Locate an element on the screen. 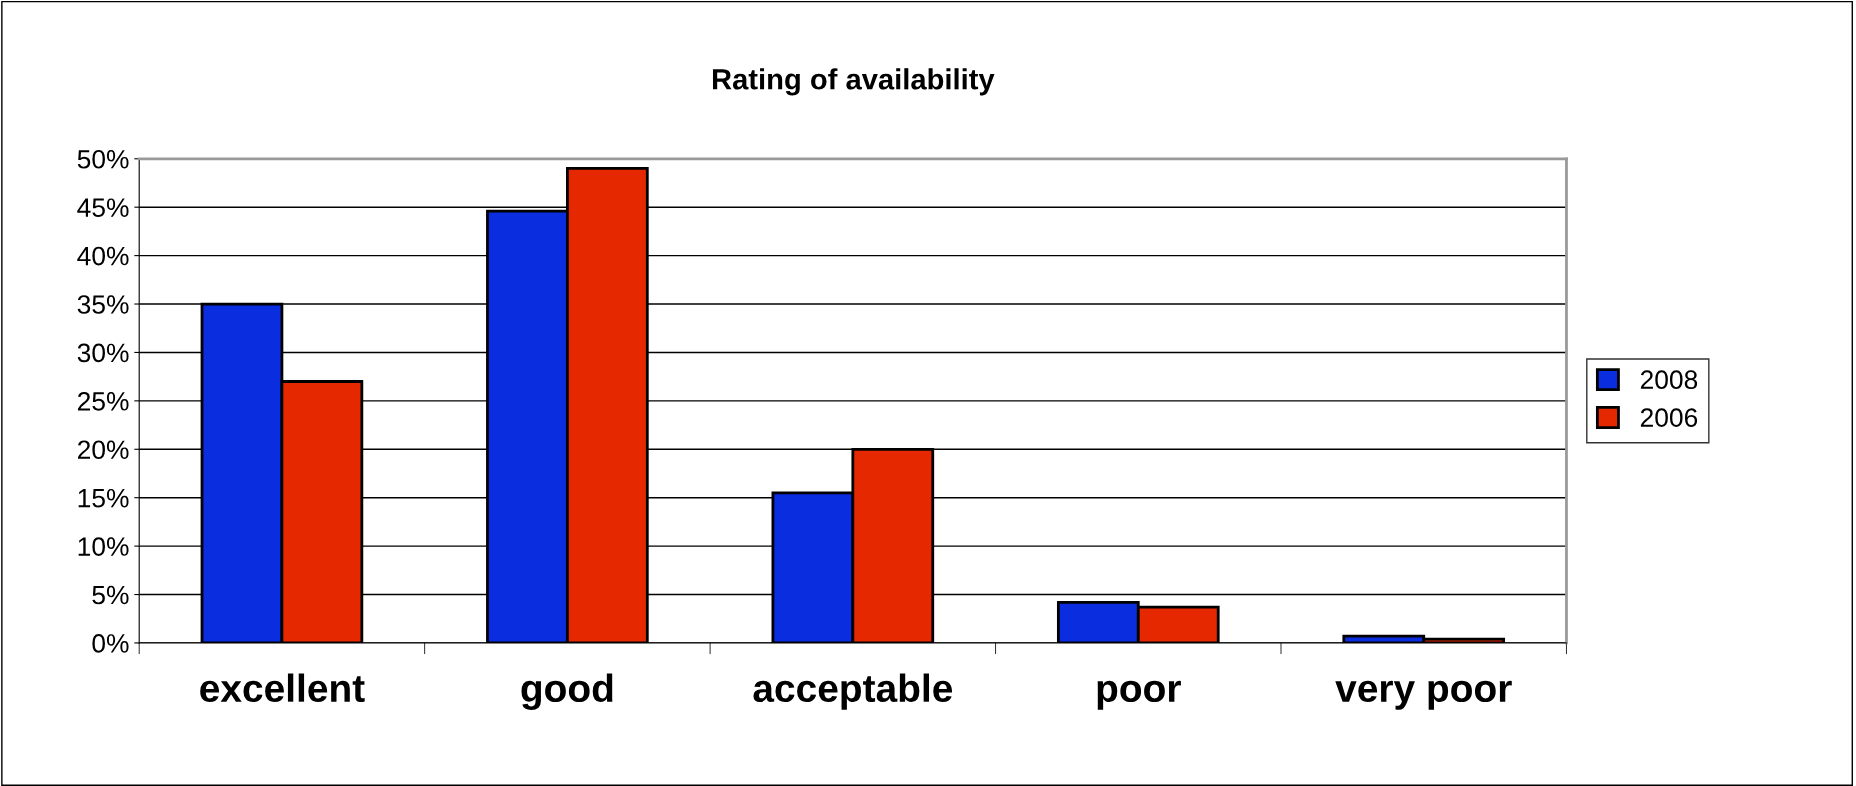  y-tick-label: 50% is located at coordinates (103, 159).